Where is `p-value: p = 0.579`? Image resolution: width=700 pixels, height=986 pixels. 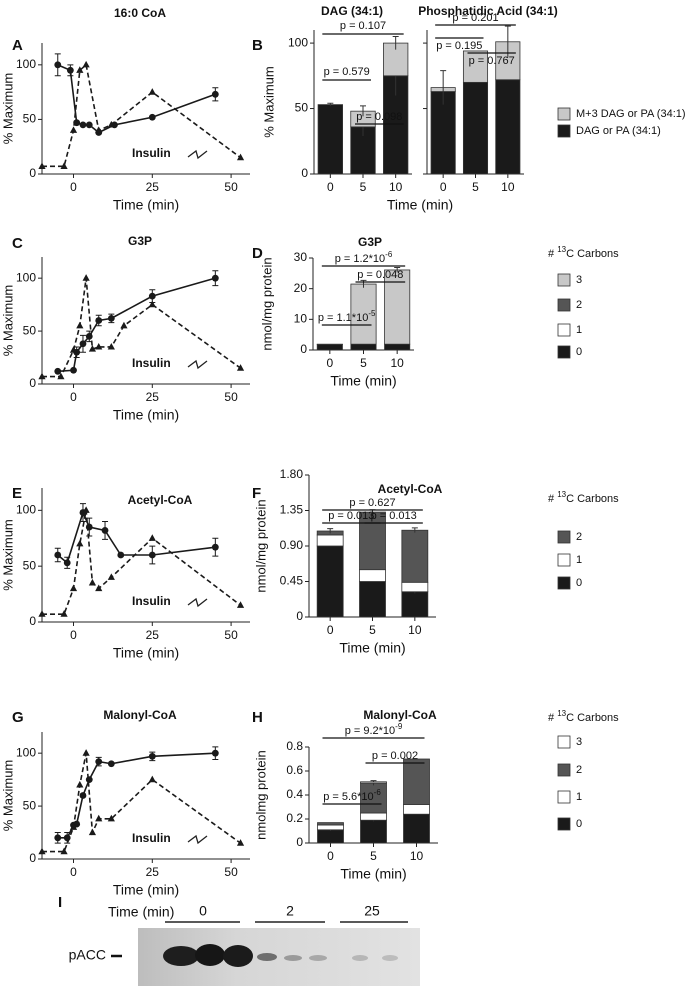
p-value: p = 0.579 is located at coordinates (347, 72).